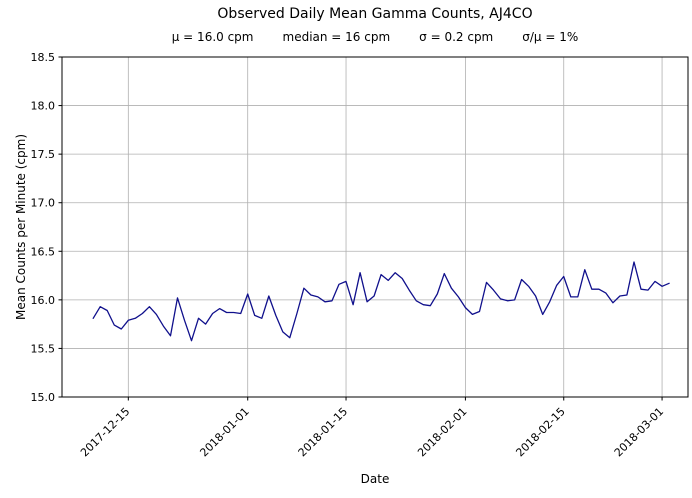 The image size is (692, 498). I want to click on x-axis-label: Date, so click(375, 479).